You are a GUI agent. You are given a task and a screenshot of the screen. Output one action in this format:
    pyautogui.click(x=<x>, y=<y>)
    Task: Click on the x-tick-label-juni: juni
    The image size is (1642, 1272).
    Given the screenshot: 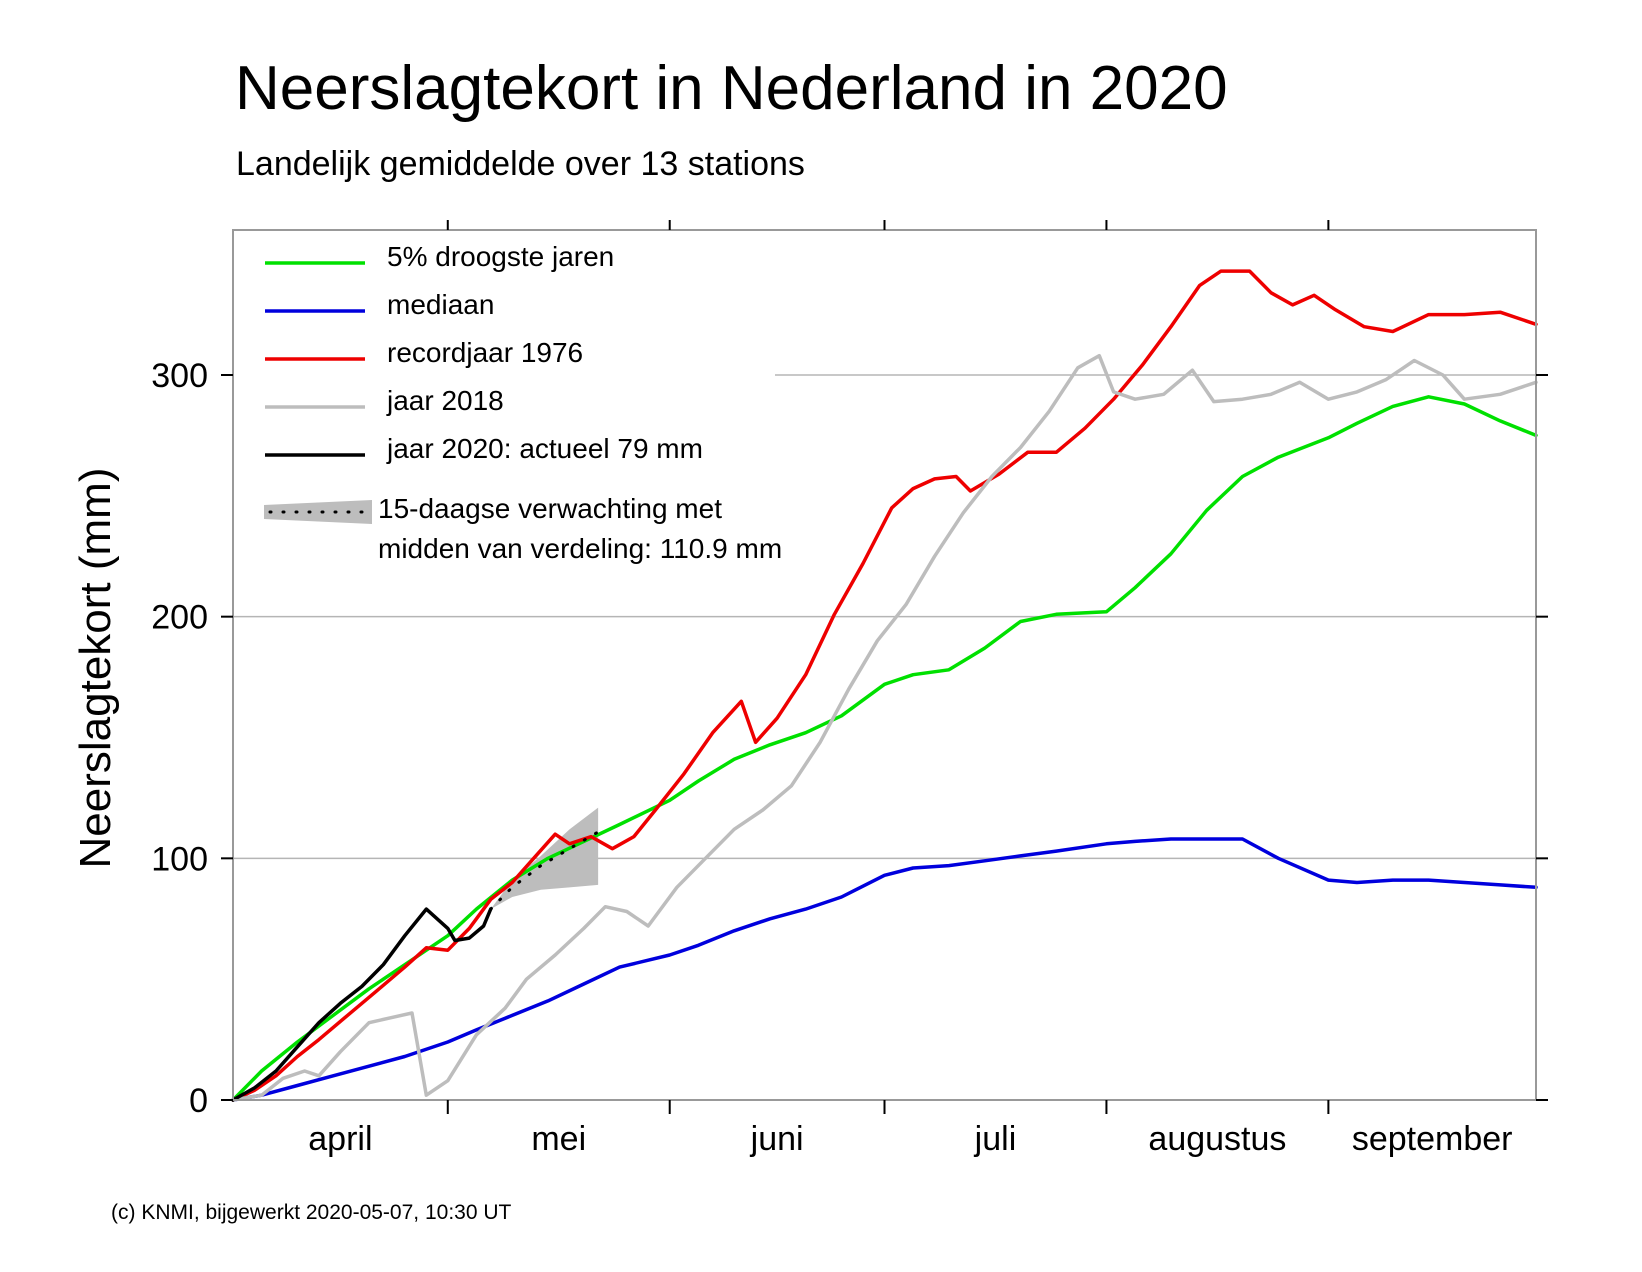 What is the action you would take?
    pyautogui.click(x=777, y=1139)
    